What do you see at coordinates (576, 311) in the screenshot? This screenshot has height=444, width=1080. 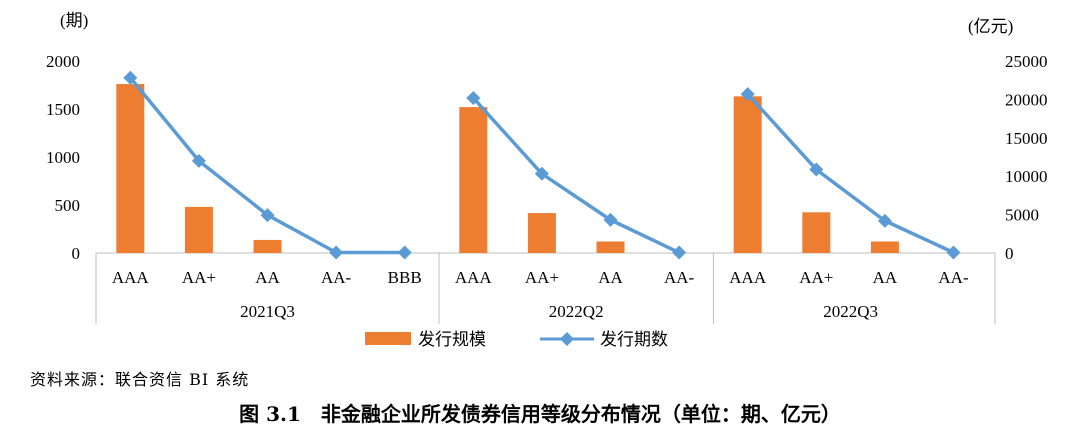 I see `group-label: 2022Q2` at bounding box center [576, 311].